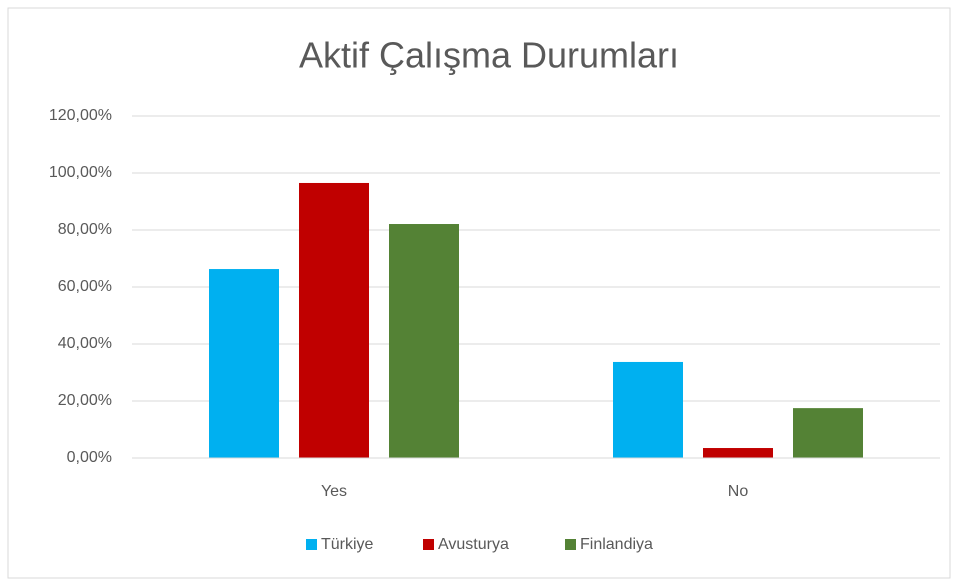  I want to click on y-tick-label: 100,00%, so click(80, 172).